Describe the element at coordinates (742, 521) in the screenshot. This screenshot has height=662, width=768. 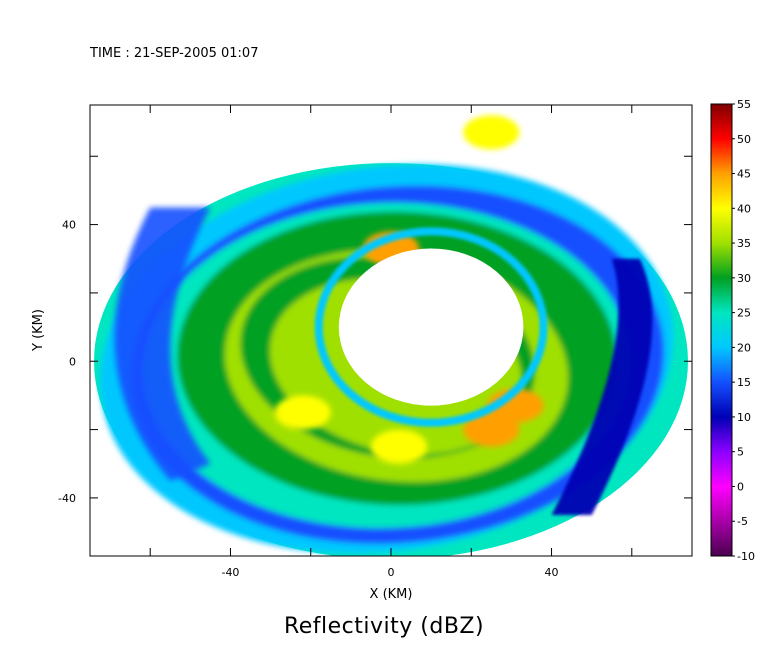
I see `colorbar-tick-label: -5` at that location.